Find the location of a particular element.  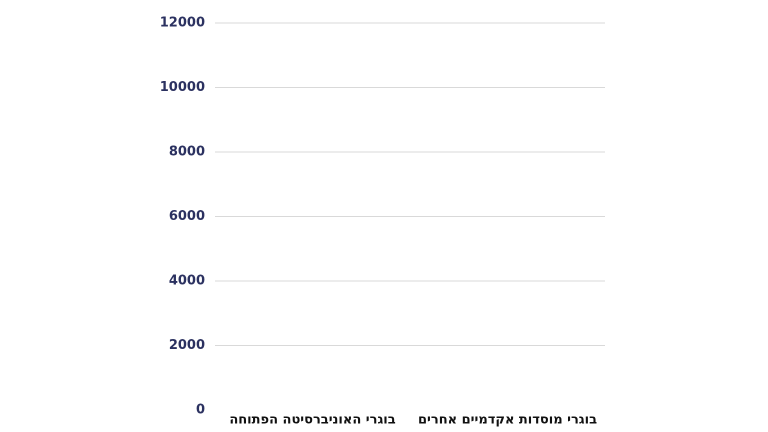

y-tick-label: 8000 is located at coordinates (187, 152).